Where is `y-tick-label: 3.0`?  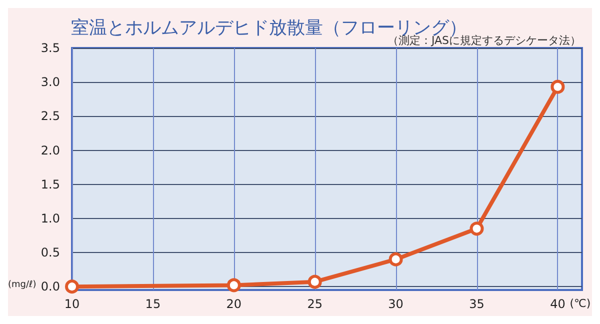 y-tick-label: 3.0 is located at coordinates (50, 82).